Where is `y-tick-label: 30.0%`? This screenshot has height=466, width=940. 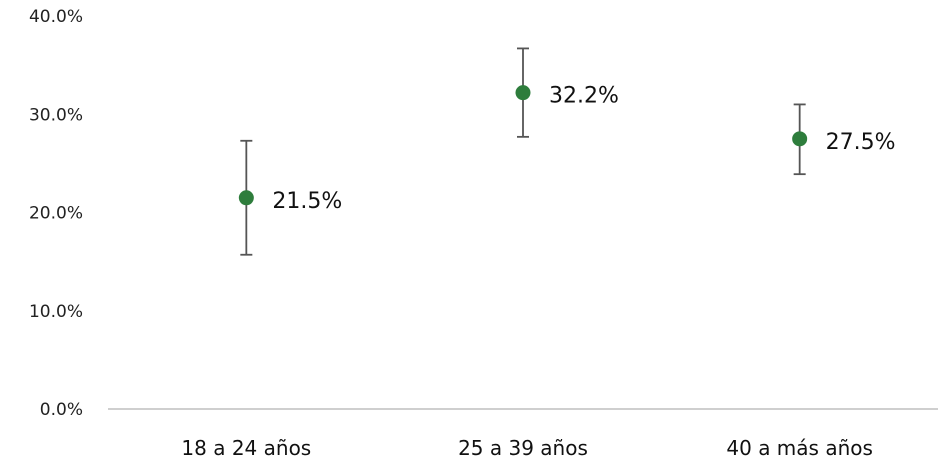
y-tick-label: 30.0% is located at coordinates (56, 115).